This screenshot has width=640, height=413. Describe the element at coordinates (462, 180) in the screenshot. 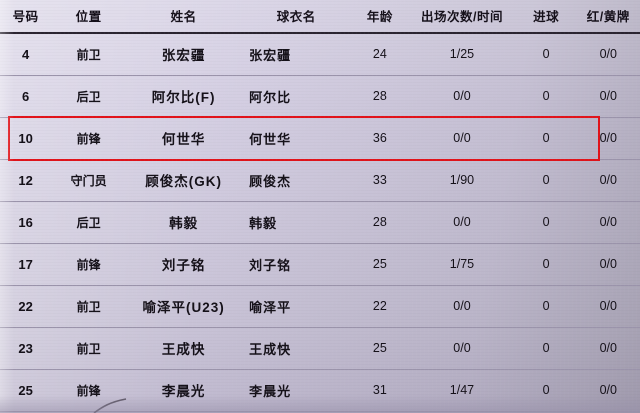

I see `cell-appearances: 1/90` at that location.